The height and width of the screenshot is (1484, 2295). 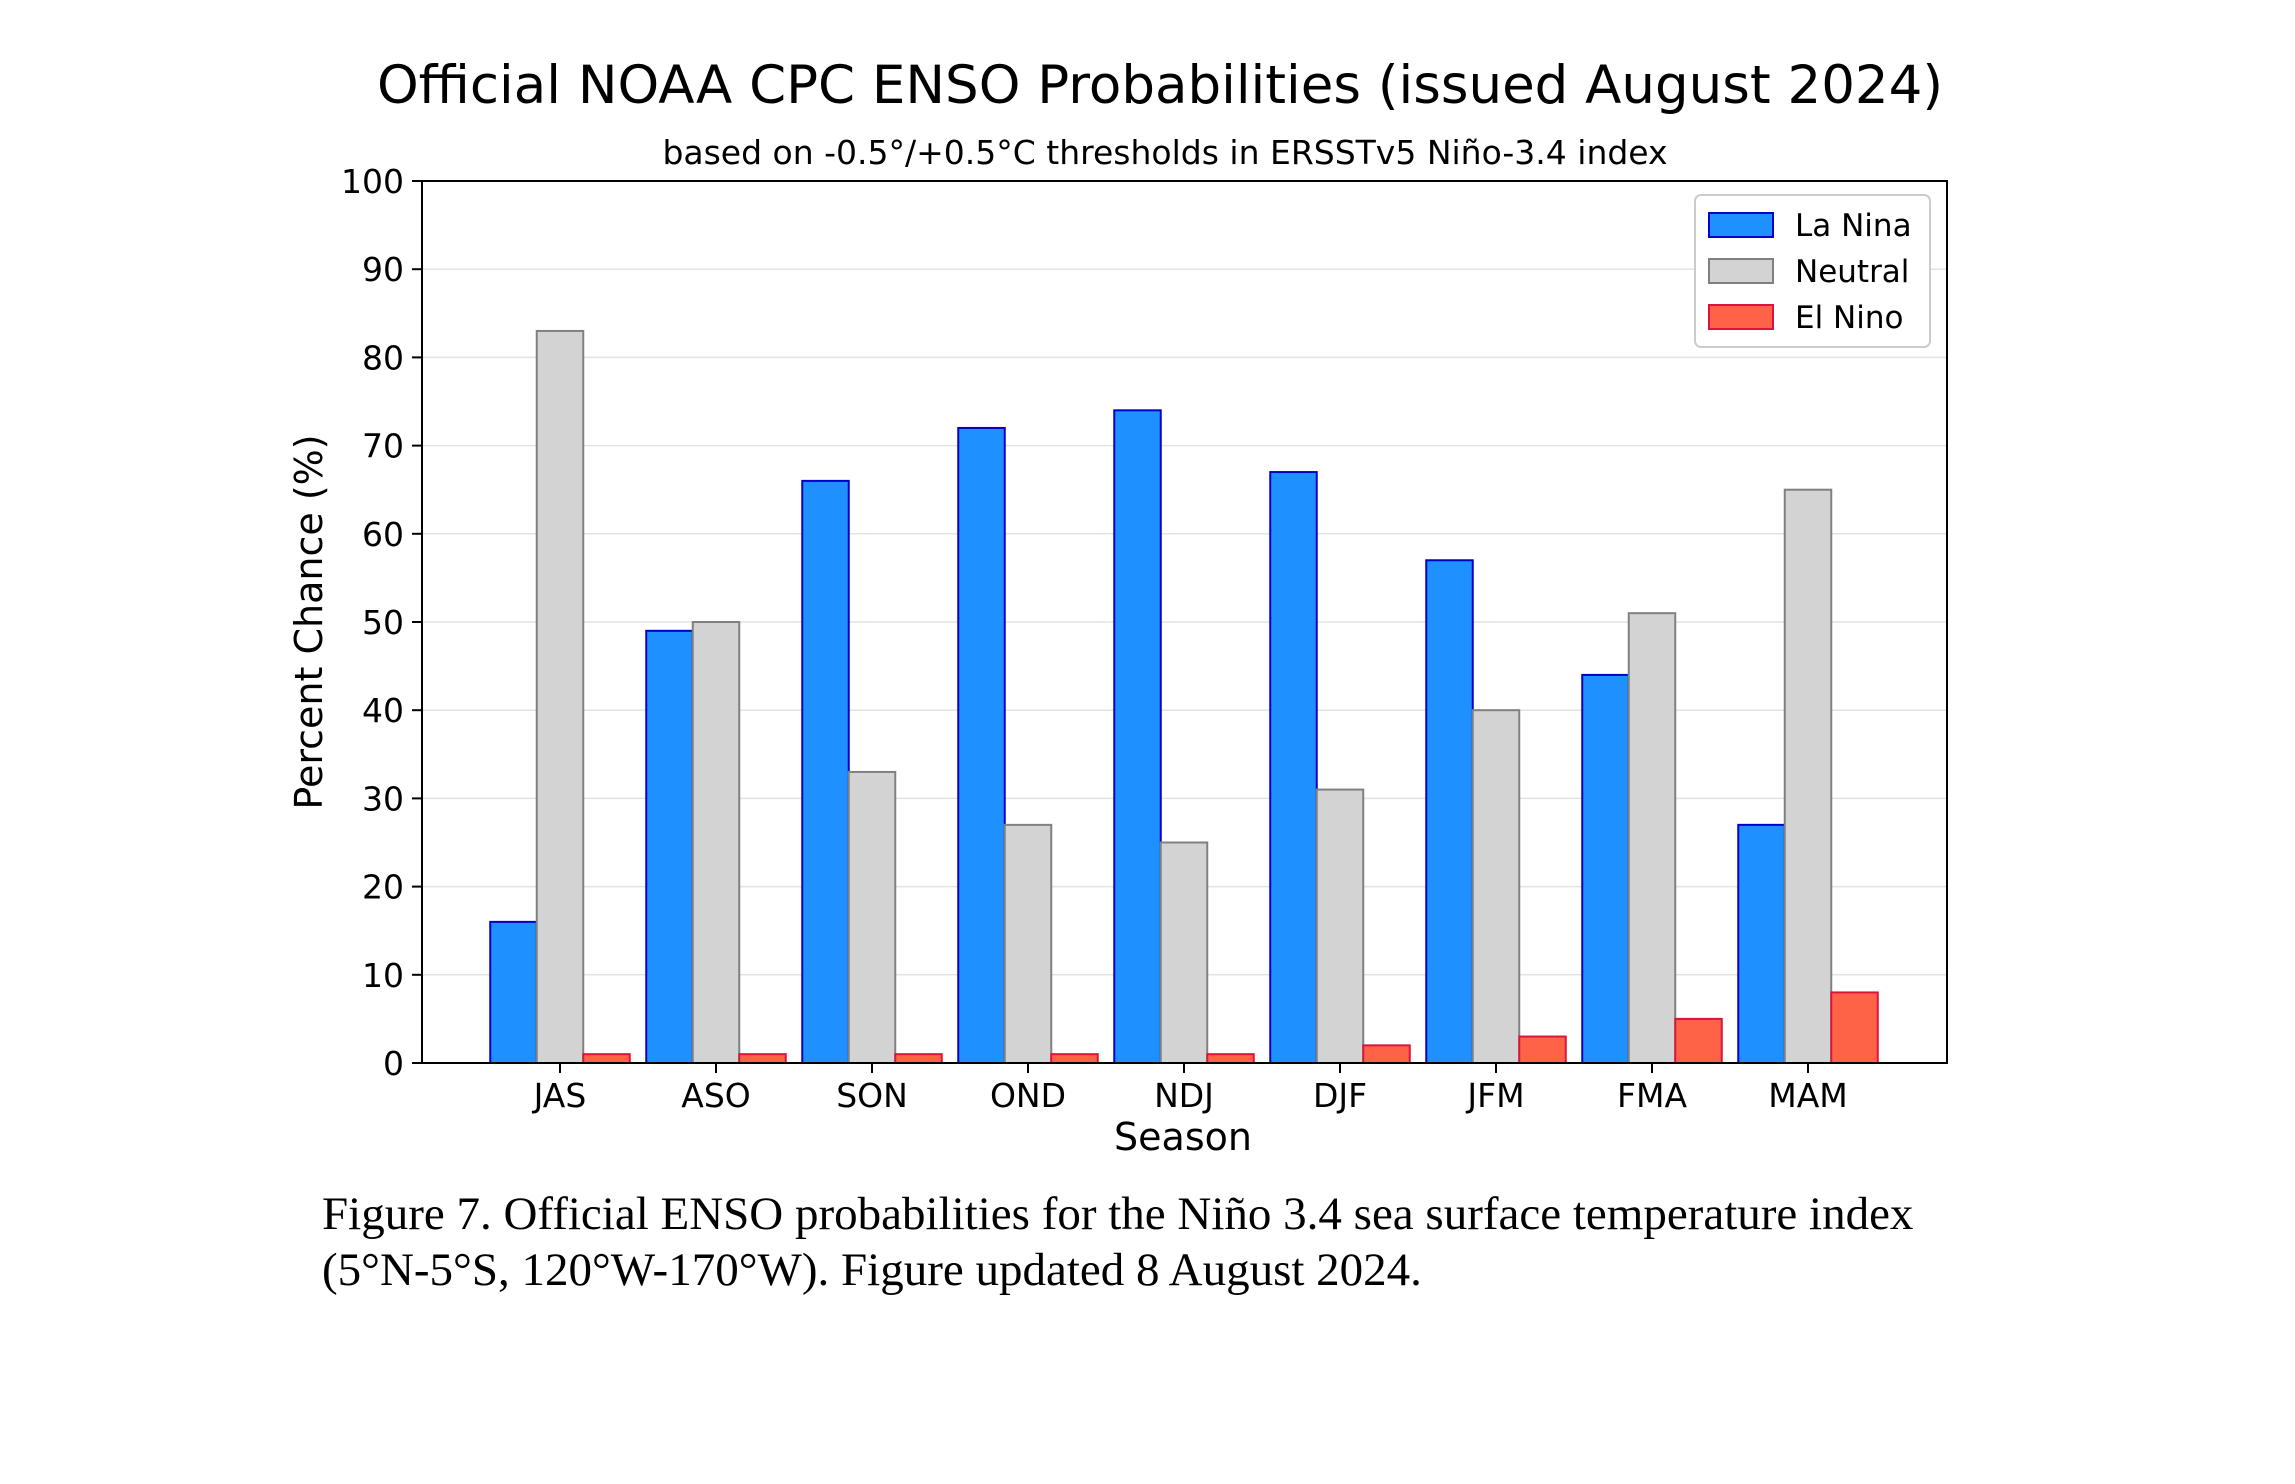 What do you see at coordinates (1849, 318) in the screenshot?
I see `legend-label: El Nino` at bounding box center [1849, 318].